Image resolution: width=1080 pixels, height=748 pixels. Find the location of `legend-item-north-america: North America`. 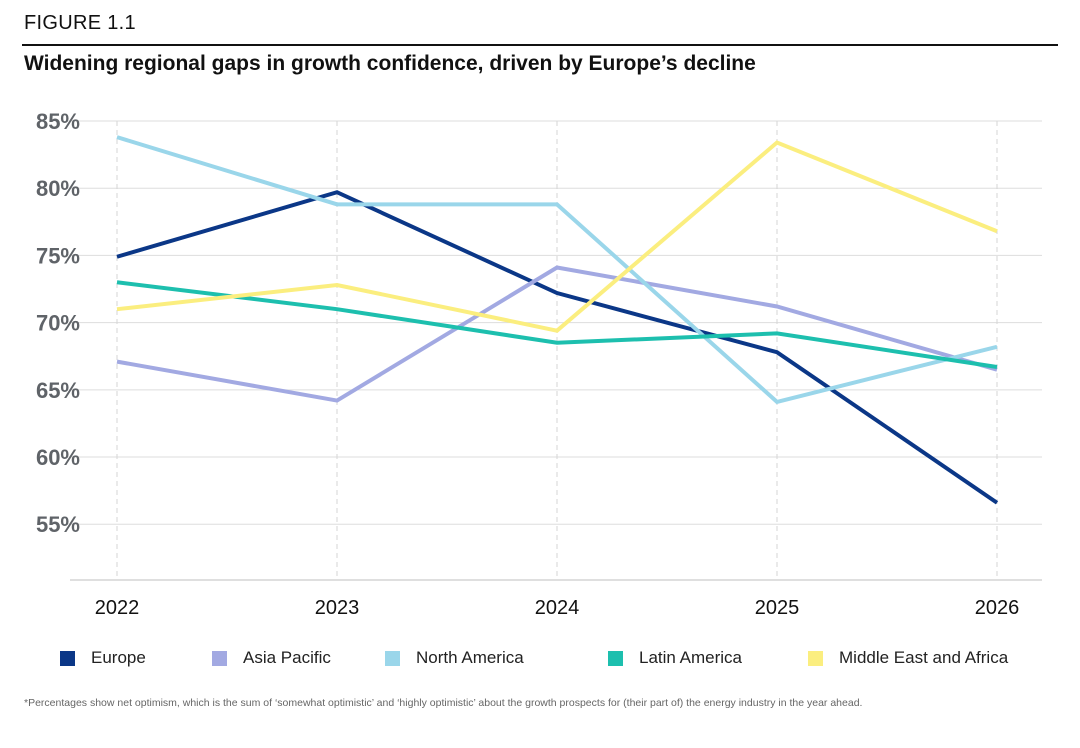

legend-item-north-america: North America is located at coordinates (454, 658).